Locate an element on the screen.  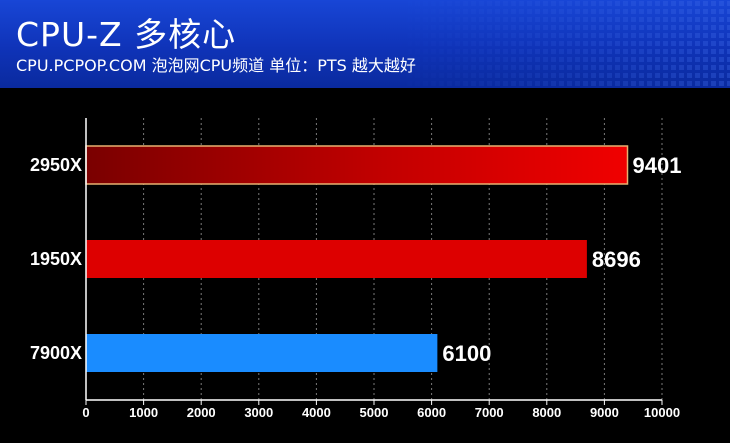
bar-2950x is located at coordinates (357, 165).